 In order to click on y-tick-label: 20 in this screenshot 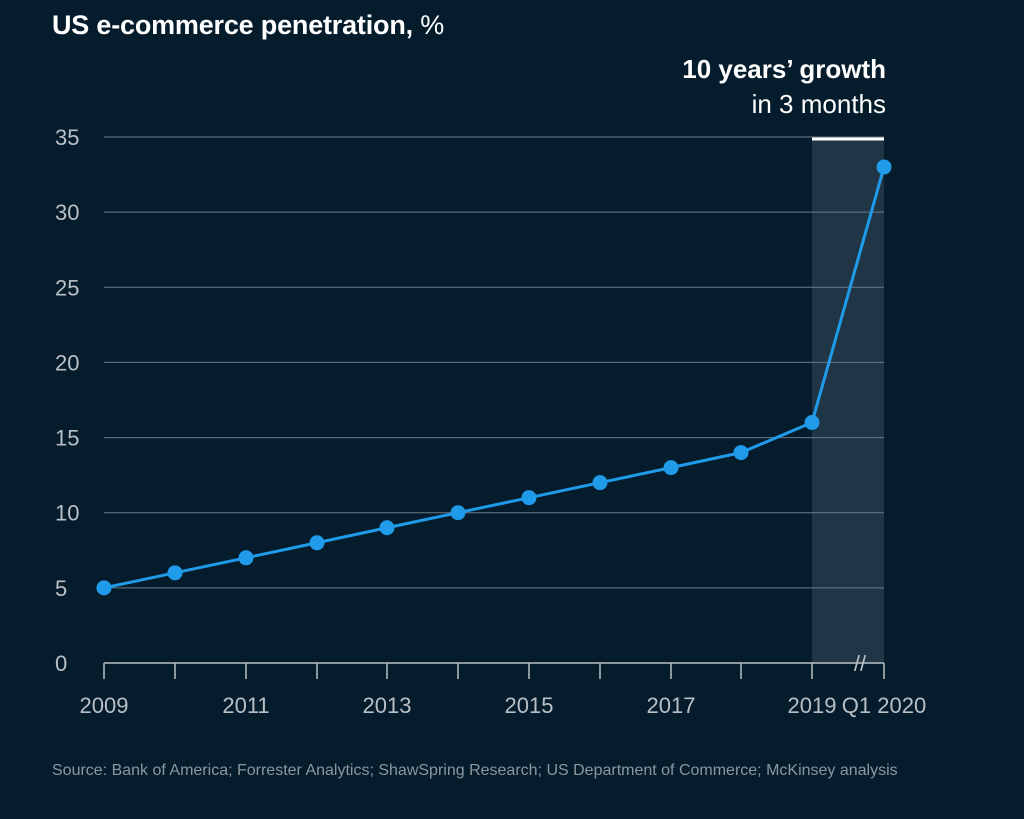, I will do `click(67, 362)`.